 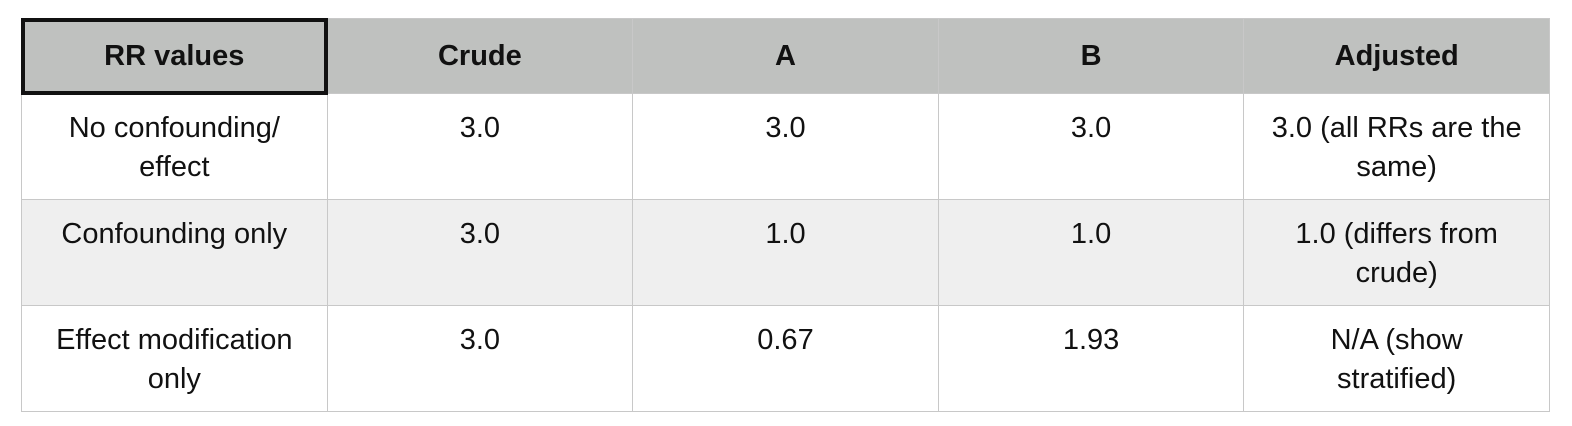 What do you see at coordinates (1396, 146) in the screenshot?
I see `table-cell: 3.0 (all RRs are the same)` at bounding box center [1396, 146].